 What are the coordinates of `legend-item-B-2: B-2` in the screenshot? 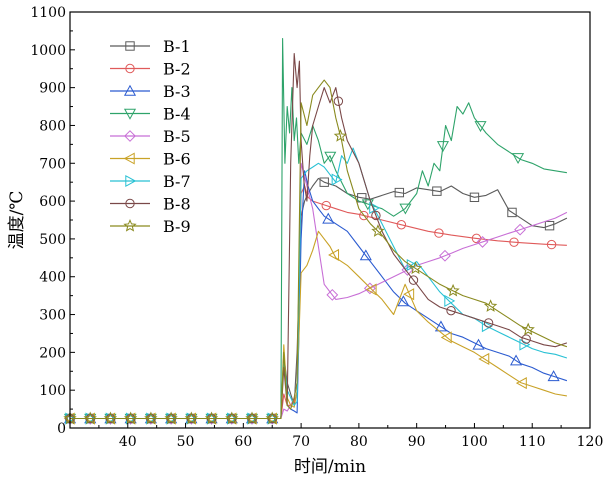 It's located at (150, 69).